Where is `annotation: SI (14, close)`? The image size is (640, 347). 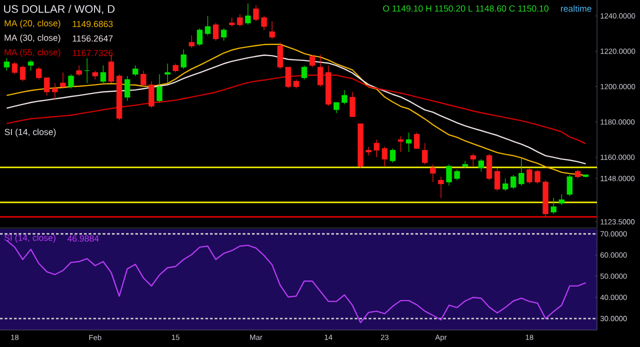 annotation: SI (14, close) is located at coordinates (30, 132).